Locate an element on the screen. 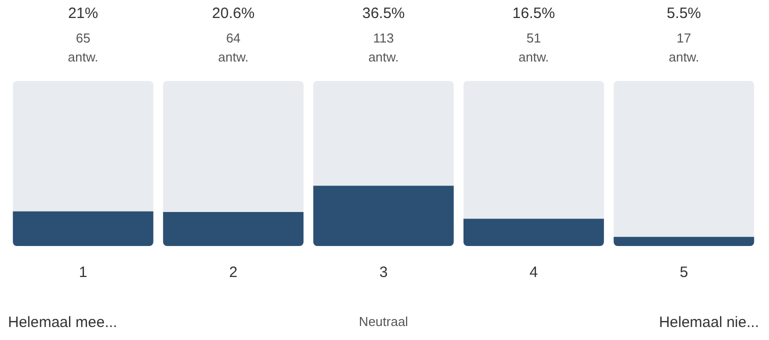 Image resolution: width=769 pixels, height=340 pixels. text: 51 antw. is located at coordinates (533, 47).